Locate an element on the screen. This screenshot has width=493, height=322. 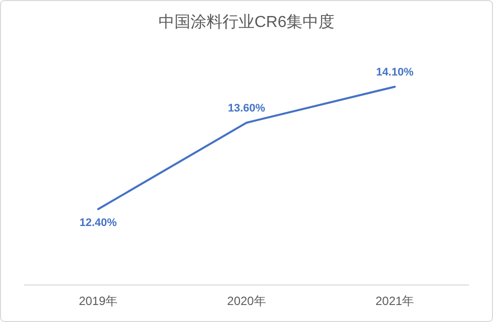
data-label: 13.60% is located at coordinates (247, 108).